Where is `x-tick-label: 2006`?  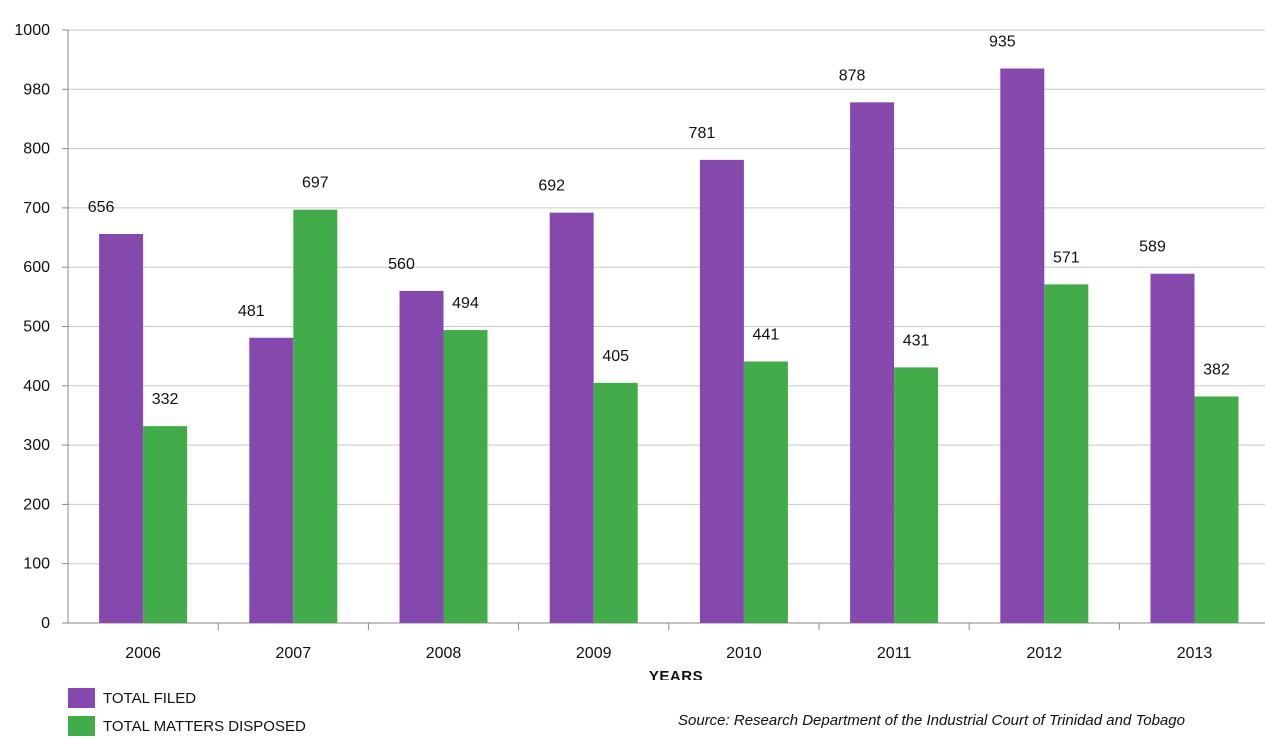 x-tick-label: 2006 is located at coordinates (143, 653).